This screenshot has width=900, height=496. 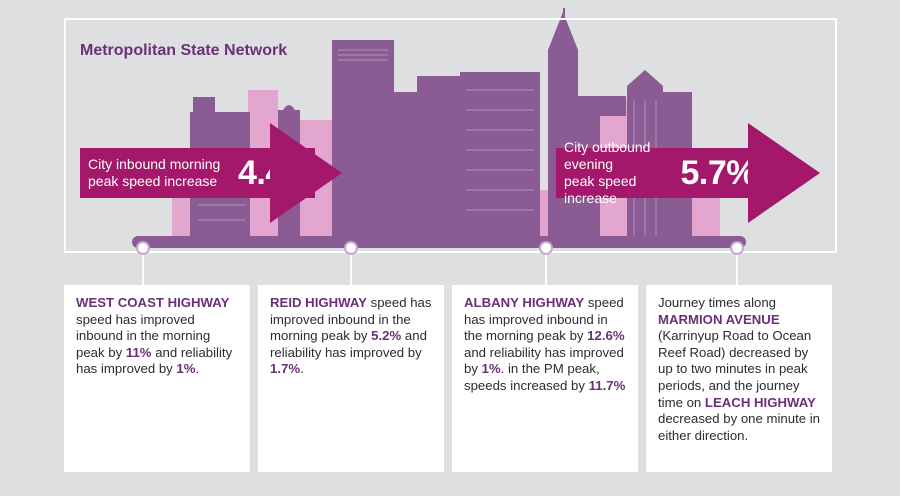 I want to click on card-text: Journey times along, so click(x=717, y=302).